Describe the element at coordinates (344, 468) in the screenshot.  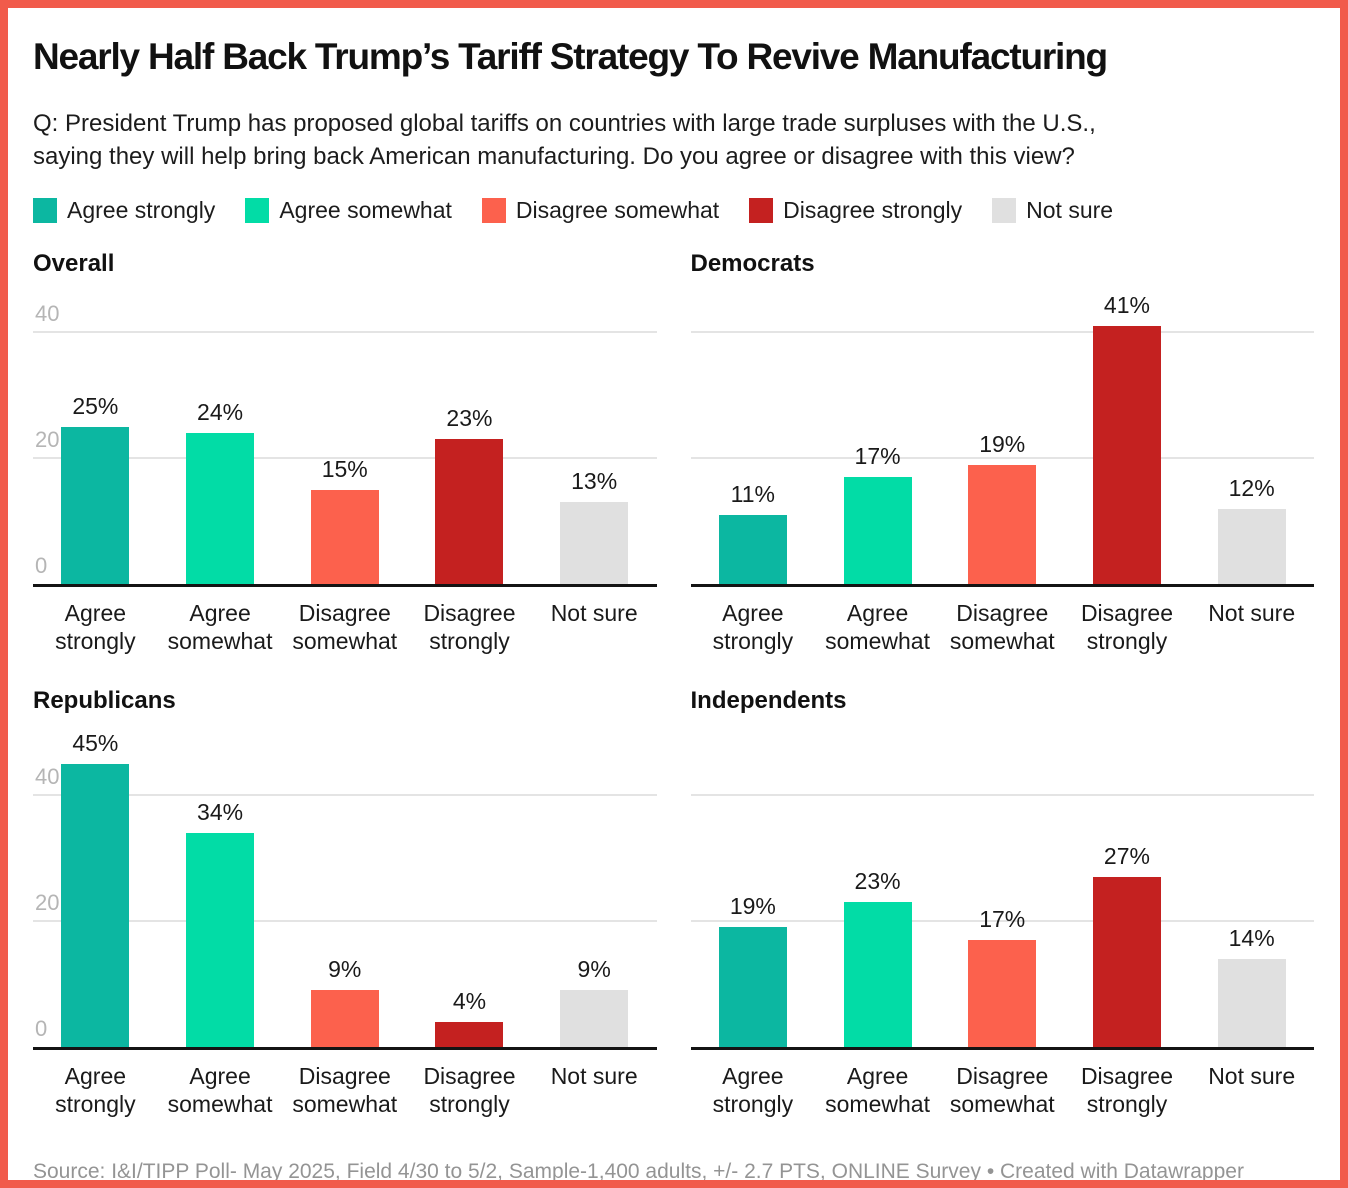
I see `bar-value-label: 15%` at that location.